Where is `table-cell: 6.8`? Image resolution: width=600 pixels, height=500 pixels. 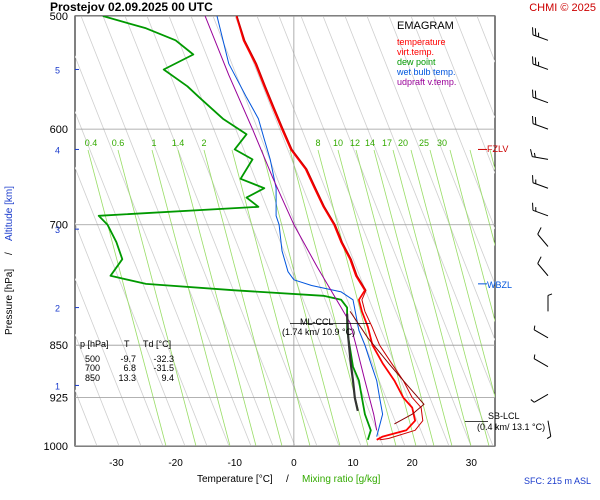 table-cell: 6.8 is located at coordinates (129, 368).